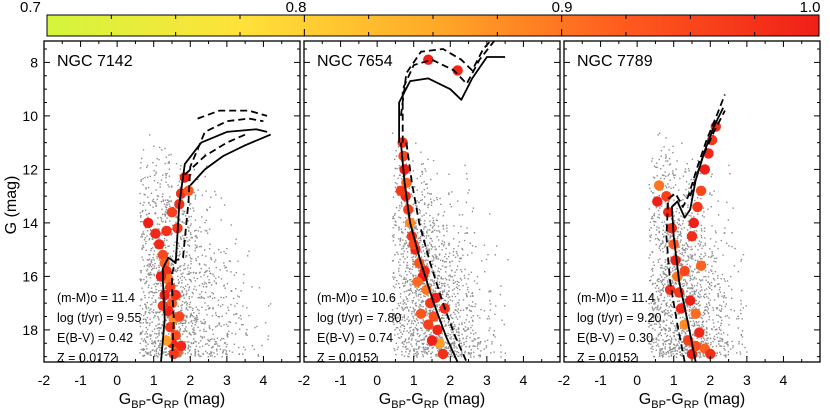  I want to click on x-axis-label: GBP-GRP (mag), so click(692, 400).